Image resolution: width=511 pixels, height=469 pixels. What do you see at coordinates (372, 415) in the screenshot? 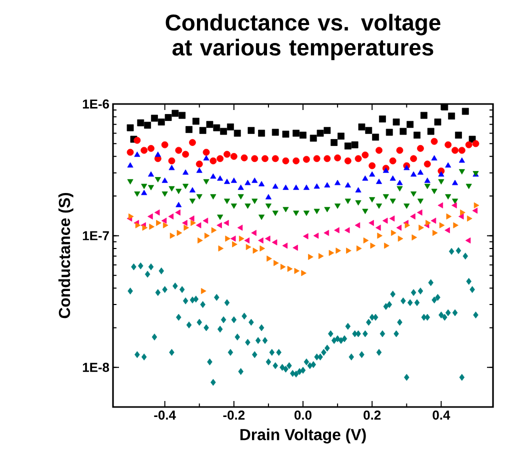
I see `x-tick-label: 0.2` at bounding box center [372, 415].